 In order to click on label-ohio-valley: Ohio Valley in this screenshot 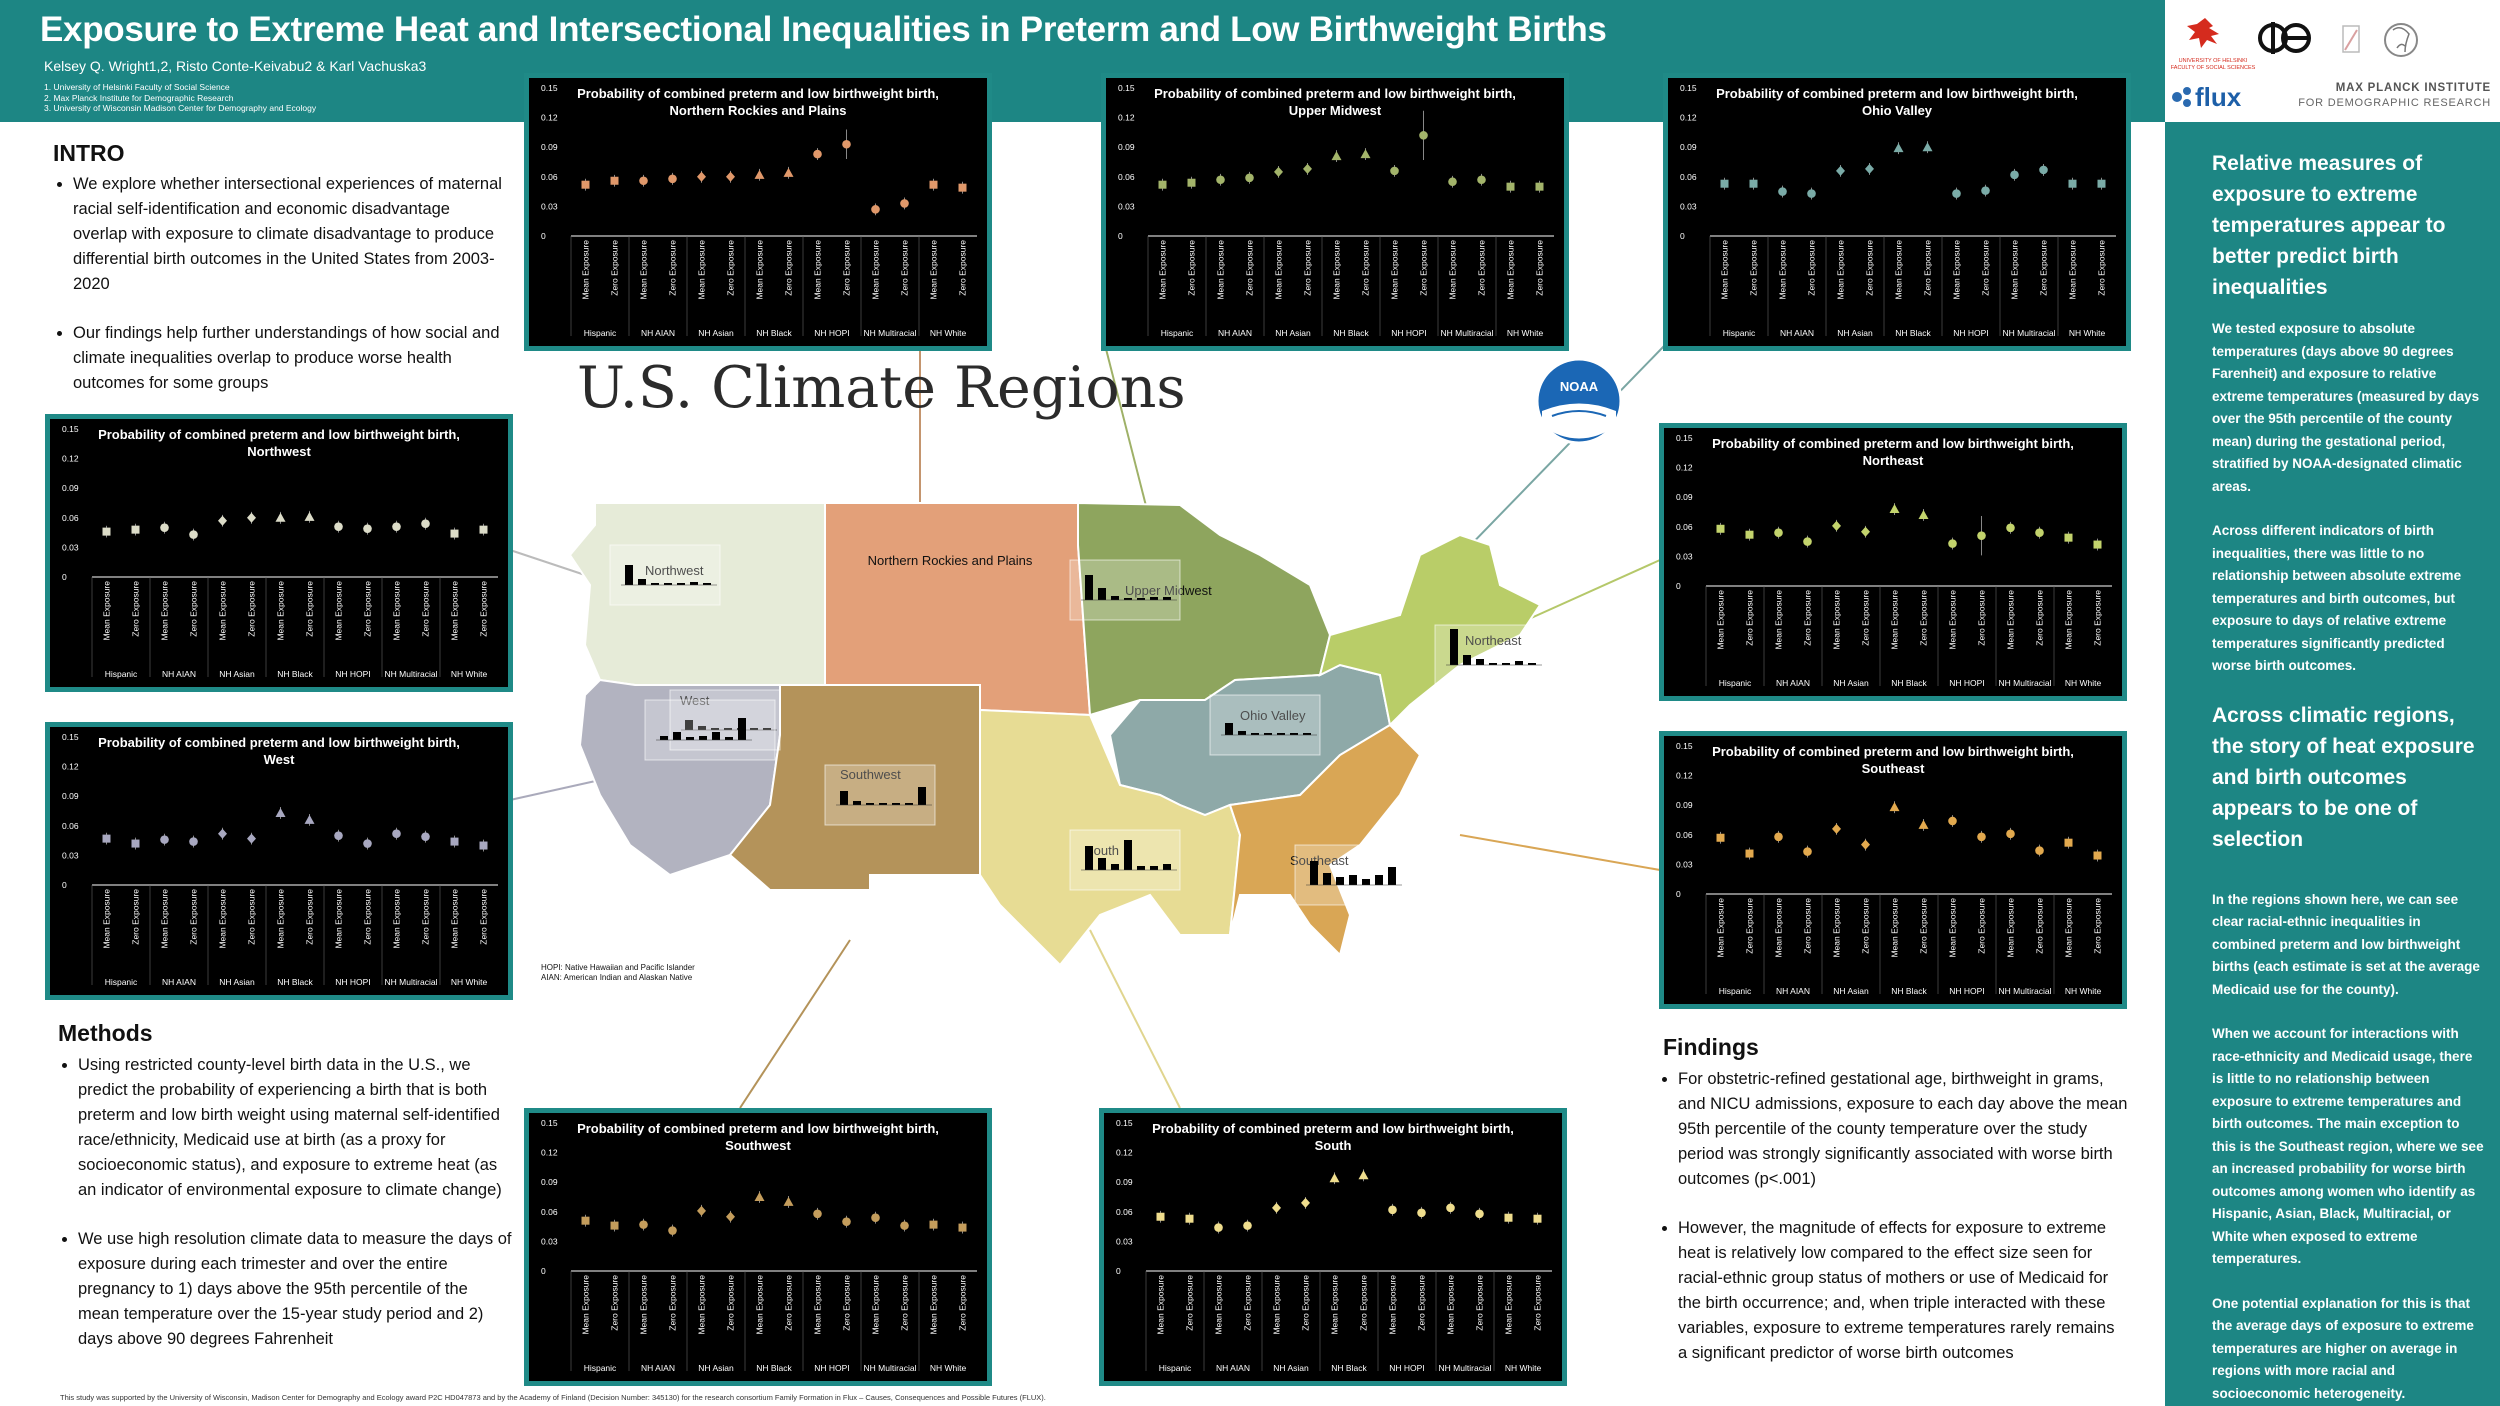, I will do `click(1273, 715)`.